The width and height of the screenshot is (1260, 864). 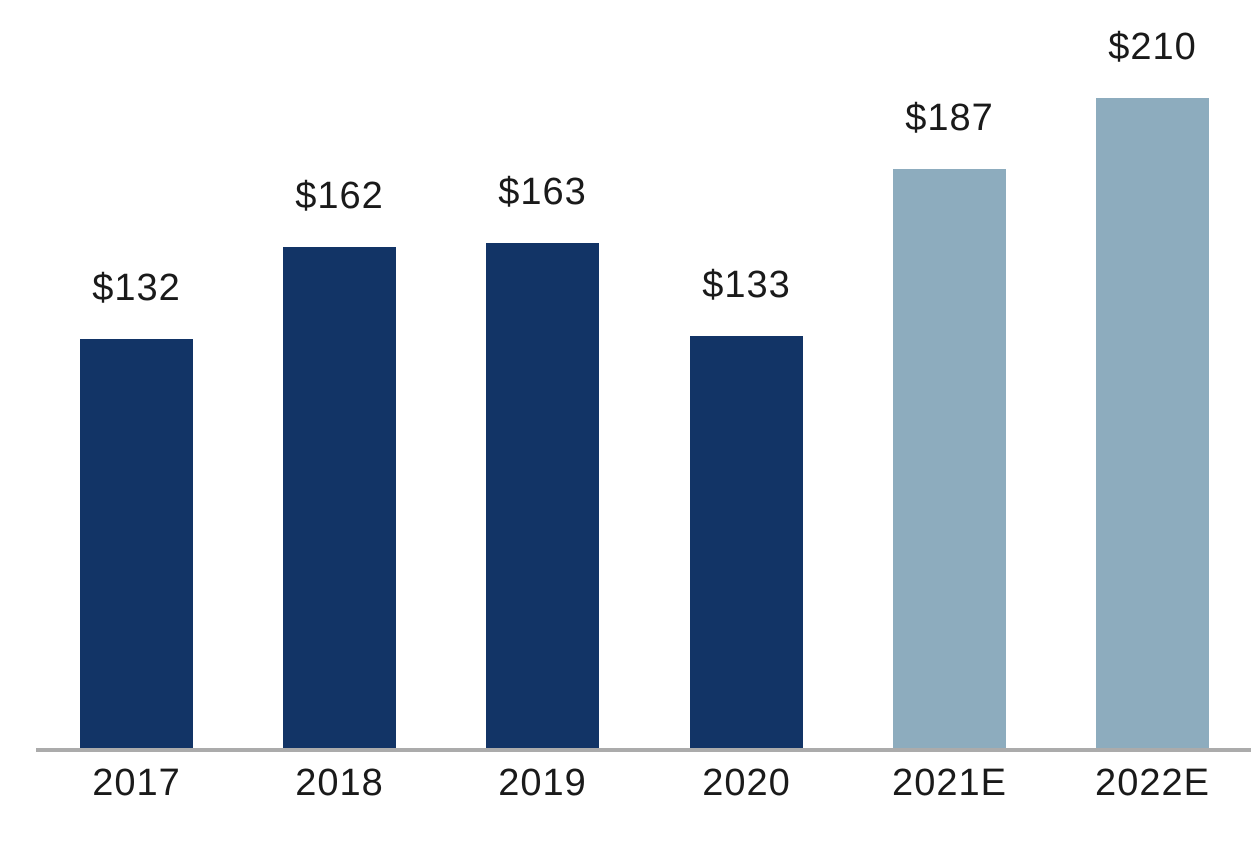 I want to click on x-tick-label-2022e: 2022E, so click(x=1152, y=783).